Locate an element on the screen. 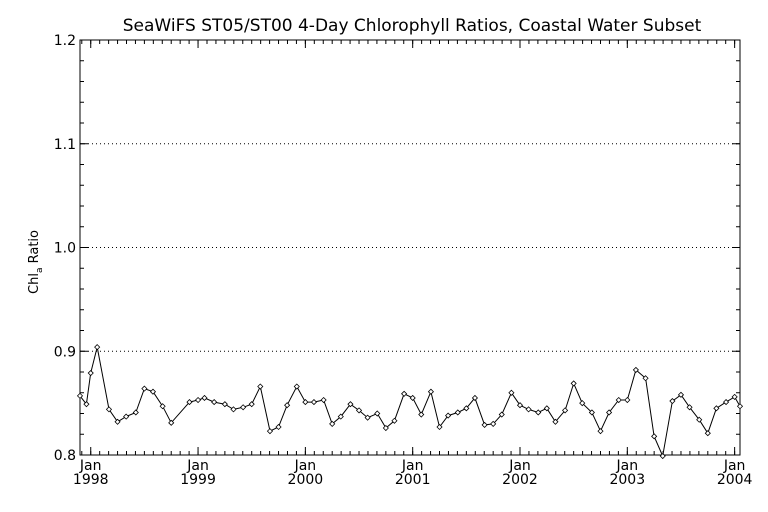 The image size is (768, 512). x-tick-label-year: 2002 is located at coordinates (520, 480).